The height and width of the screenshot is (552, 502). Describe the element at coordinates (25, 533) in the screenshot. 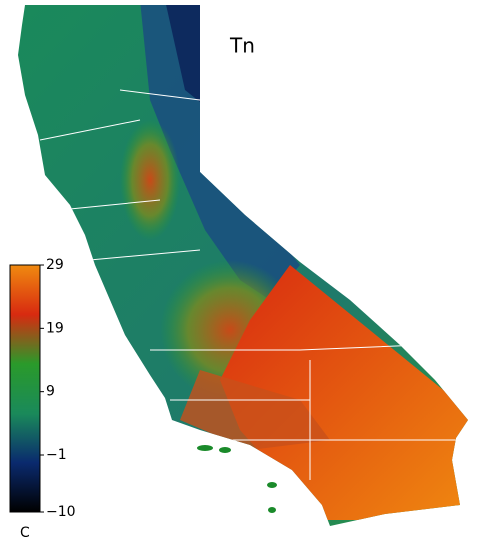

I see `colorbar-unit: C` at that location.